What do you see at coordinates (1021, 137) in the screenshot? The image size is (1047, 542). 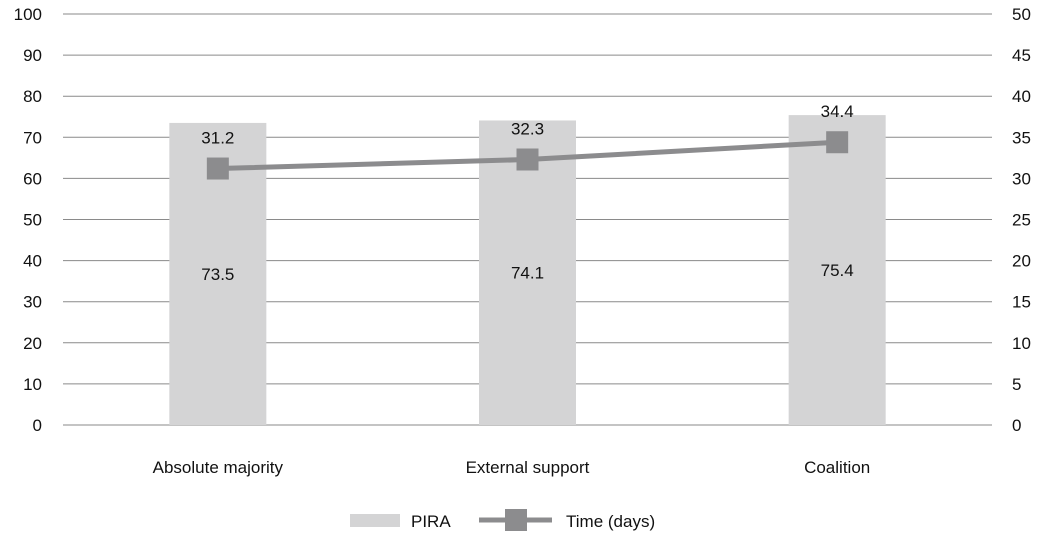 I see `right-tick-label: 35` at bounding box center [1021, 137].